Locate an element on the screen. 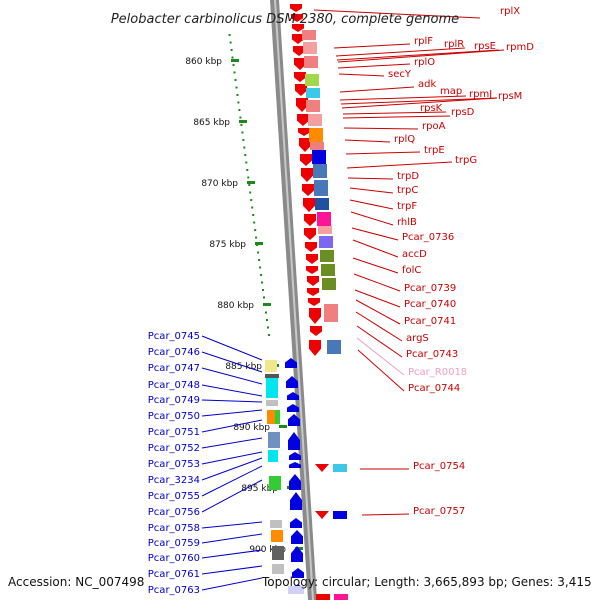 The width and height of the screenshot is (600, 600). gene-label-reverse: Pcar_0748 is located at coordinates (174, 385).